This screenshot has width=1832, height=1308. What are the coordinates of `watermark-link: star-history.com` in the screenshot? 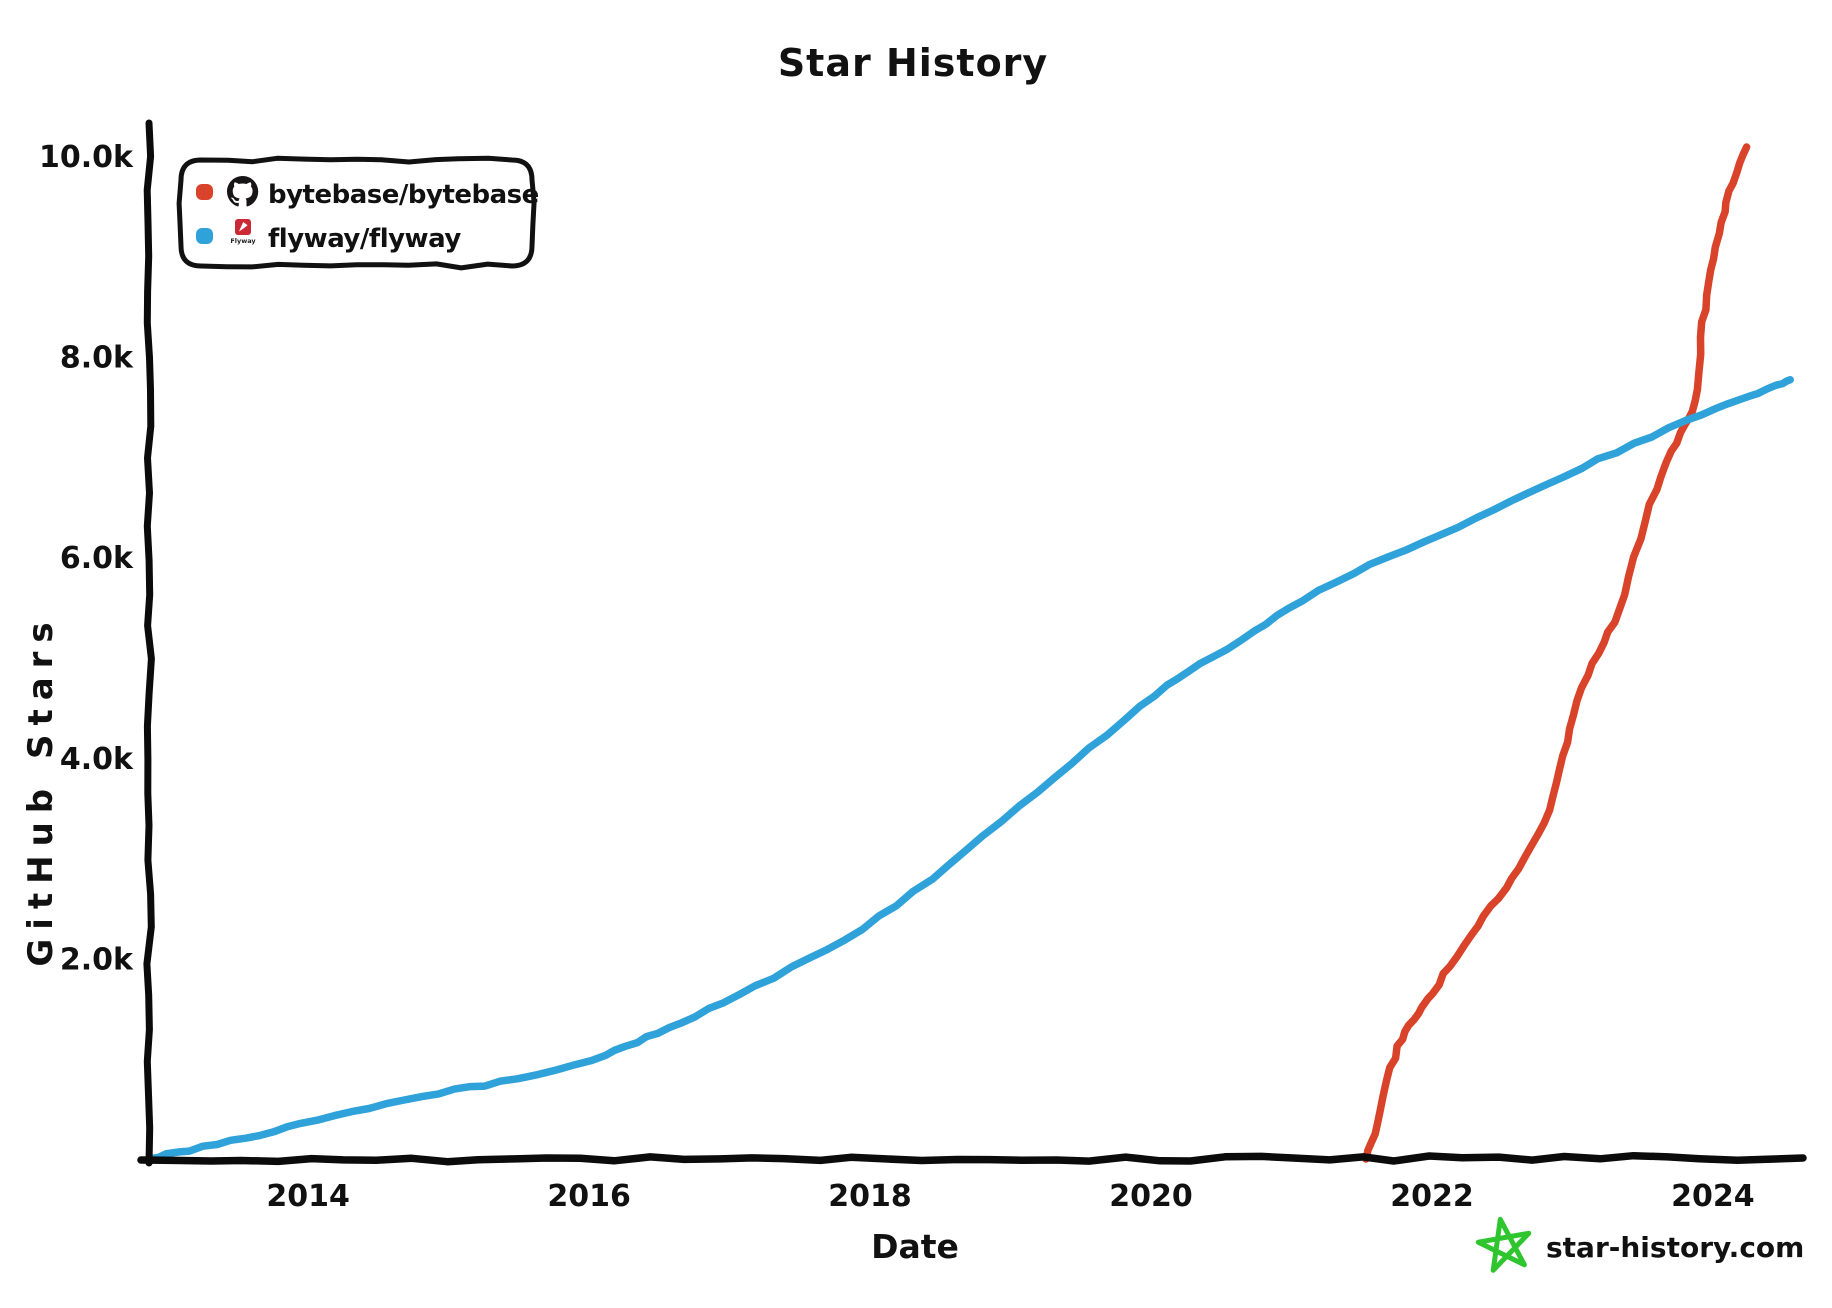 It's located at (1639, 1244).